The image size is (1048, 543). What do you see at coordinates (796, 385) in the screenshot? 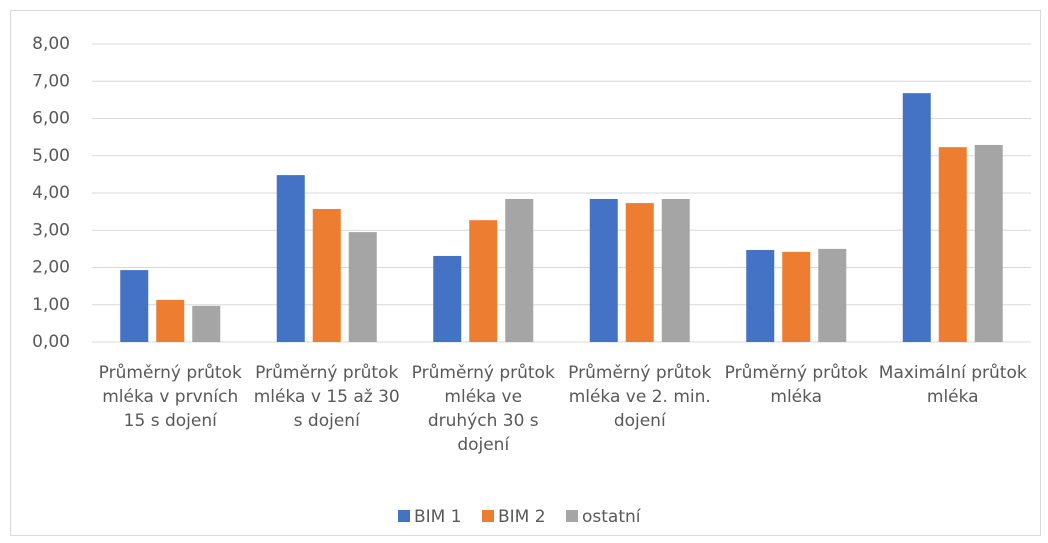
I see `x-tick-label: Průměrný průtok mléka` at bounding box center [796, 385].